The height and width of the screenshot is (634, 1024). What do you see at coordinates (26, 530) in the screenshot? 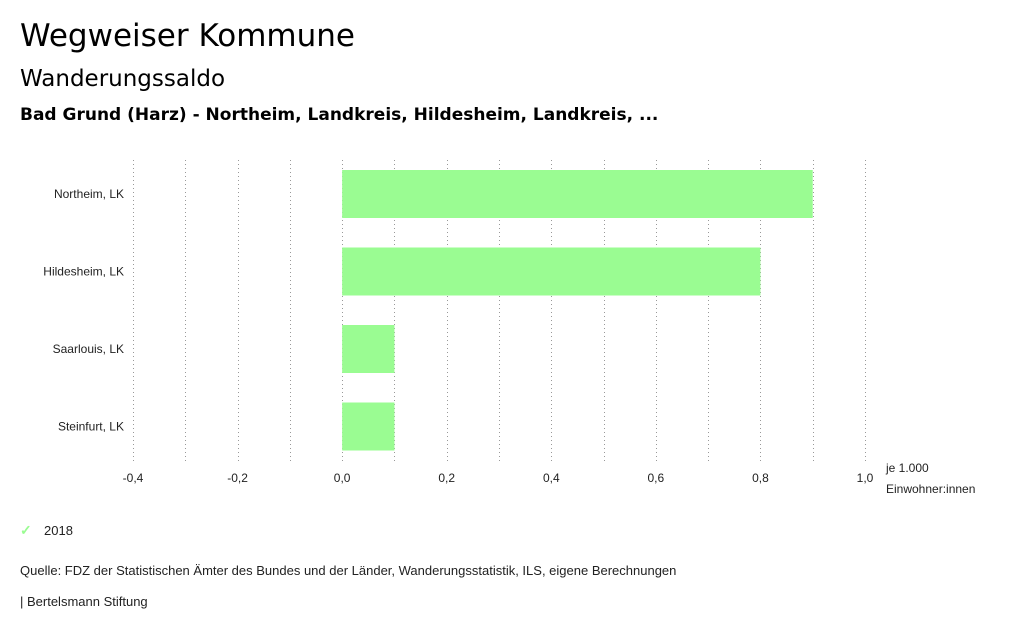
I see `check-icon: ✓` at bounding box center [26, 530].